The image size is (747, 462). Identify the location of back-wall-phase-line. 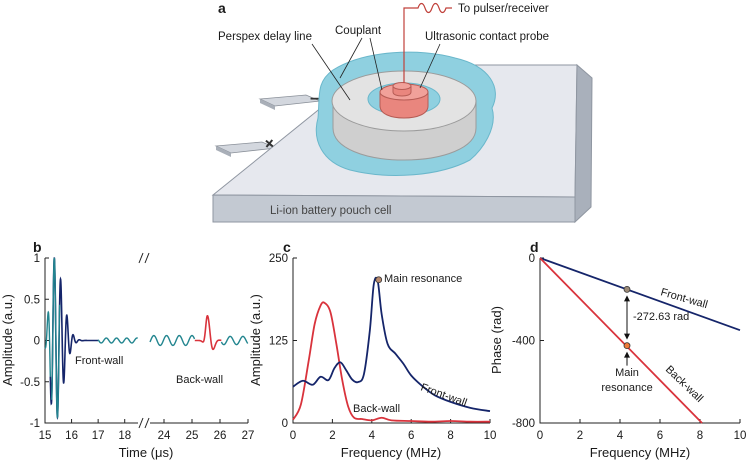
(621, 340).